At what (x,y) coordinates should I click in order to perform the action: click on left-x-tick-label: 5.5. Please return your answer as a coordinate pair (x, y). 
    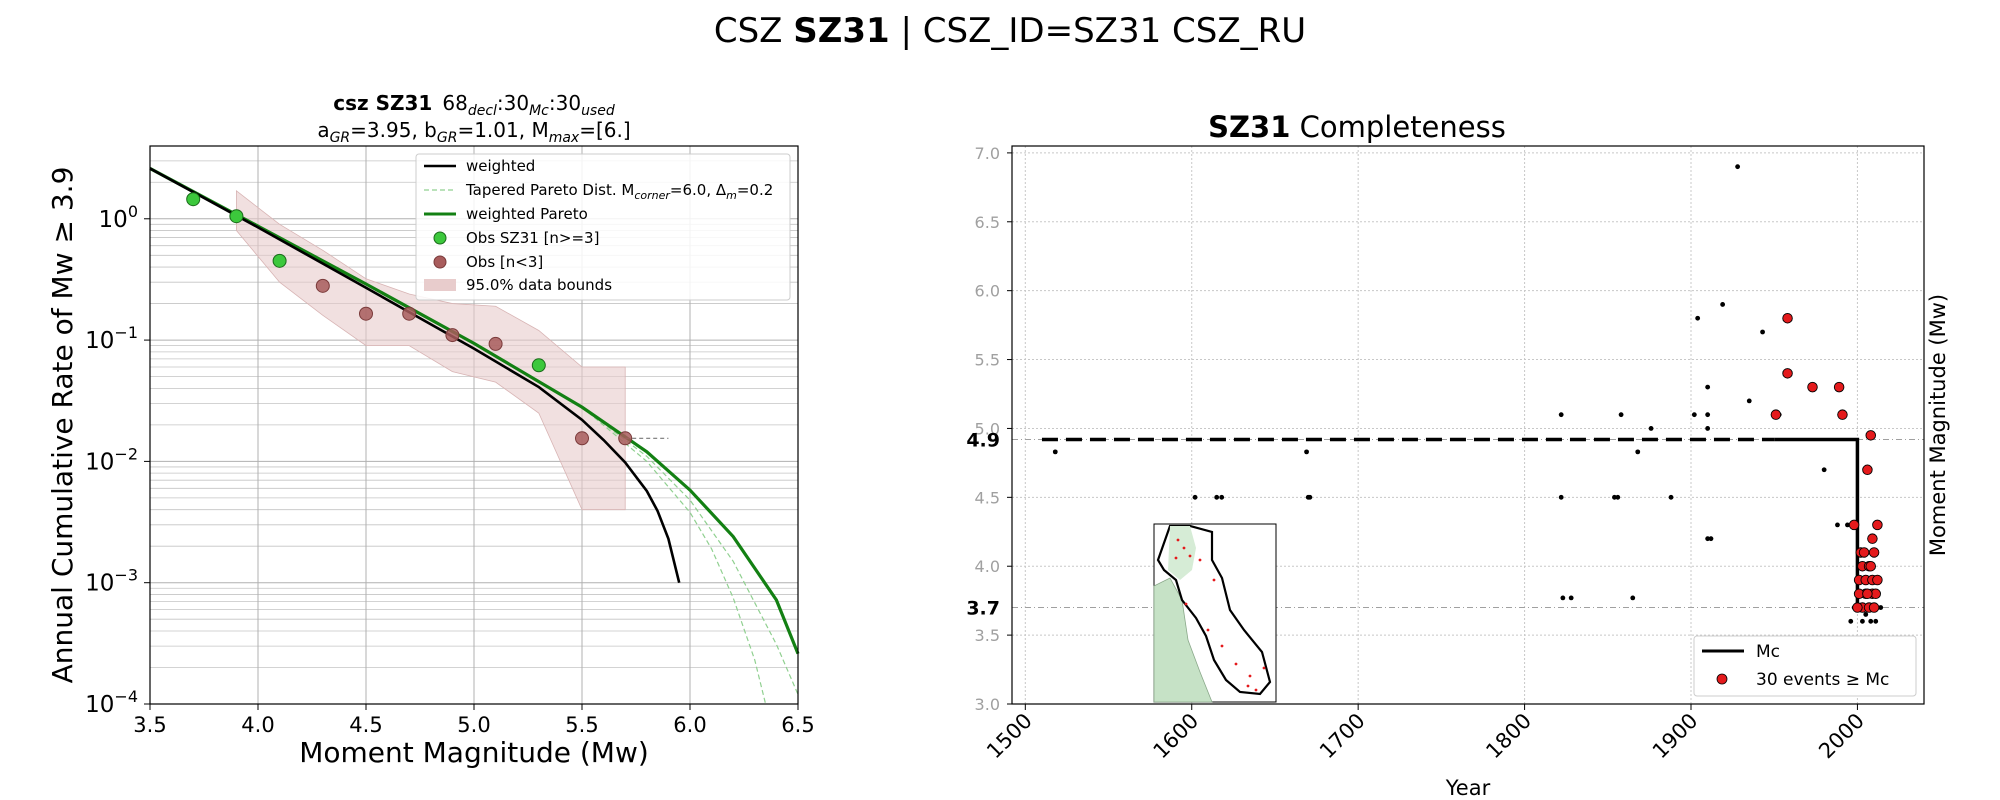
    Looking at the image, I should click on (581, 725).